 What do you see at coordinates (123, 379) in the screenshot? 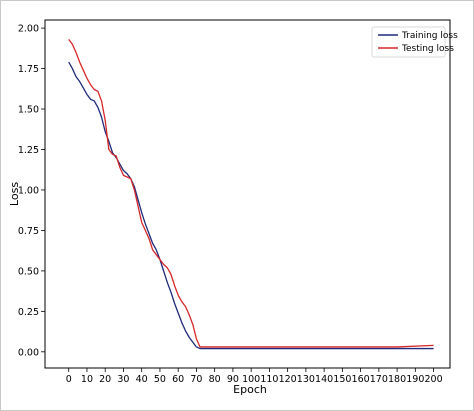
I see `x-tick-label: 30` at bounding box center [123, 379].